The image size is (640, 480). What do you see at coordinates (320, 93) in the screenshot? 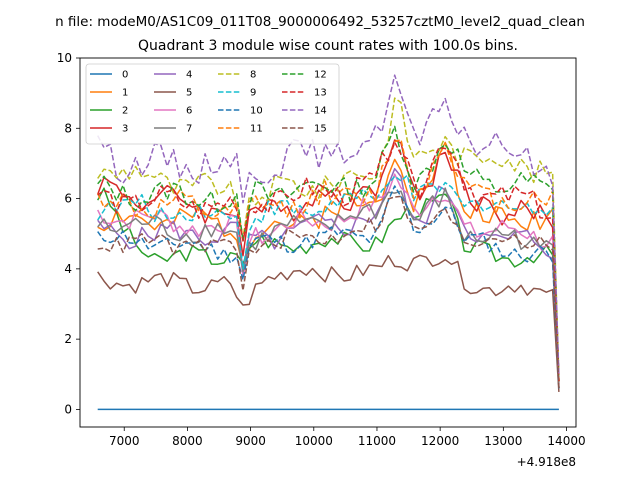
I see `legend-label: 13` at bounding box center [320, 93].